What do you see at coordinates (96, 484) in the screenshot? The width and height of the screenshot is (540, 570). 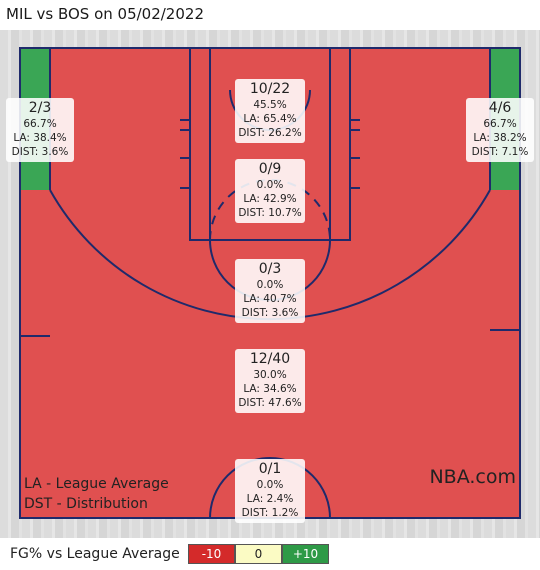 I see `legend-la-note: LA - League Average` at bounding box center [96, 484].